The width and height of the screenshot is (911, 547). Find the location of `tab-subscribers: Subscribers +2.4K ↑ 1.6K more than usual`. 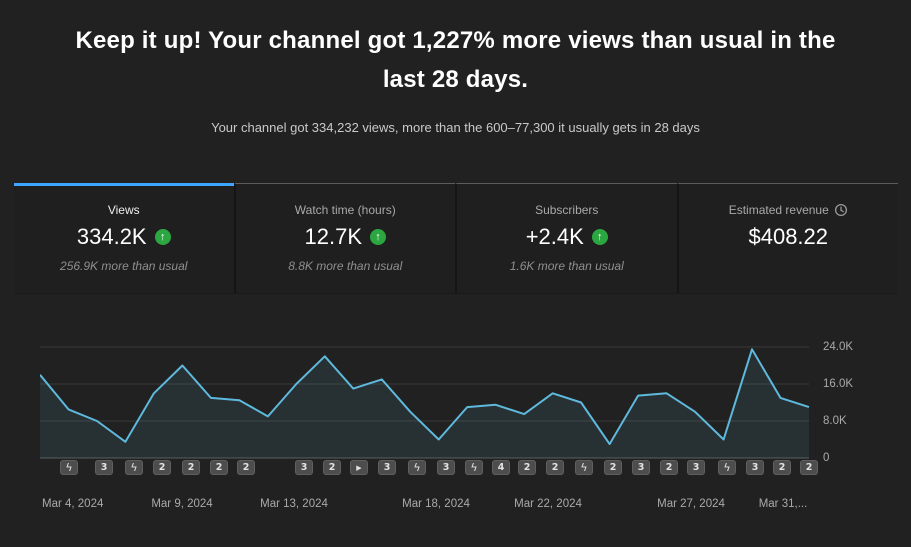

tab-subscribers: Subscribers +2.4K ↑ 1.6K more than usual is located at coordinates (566, 238).